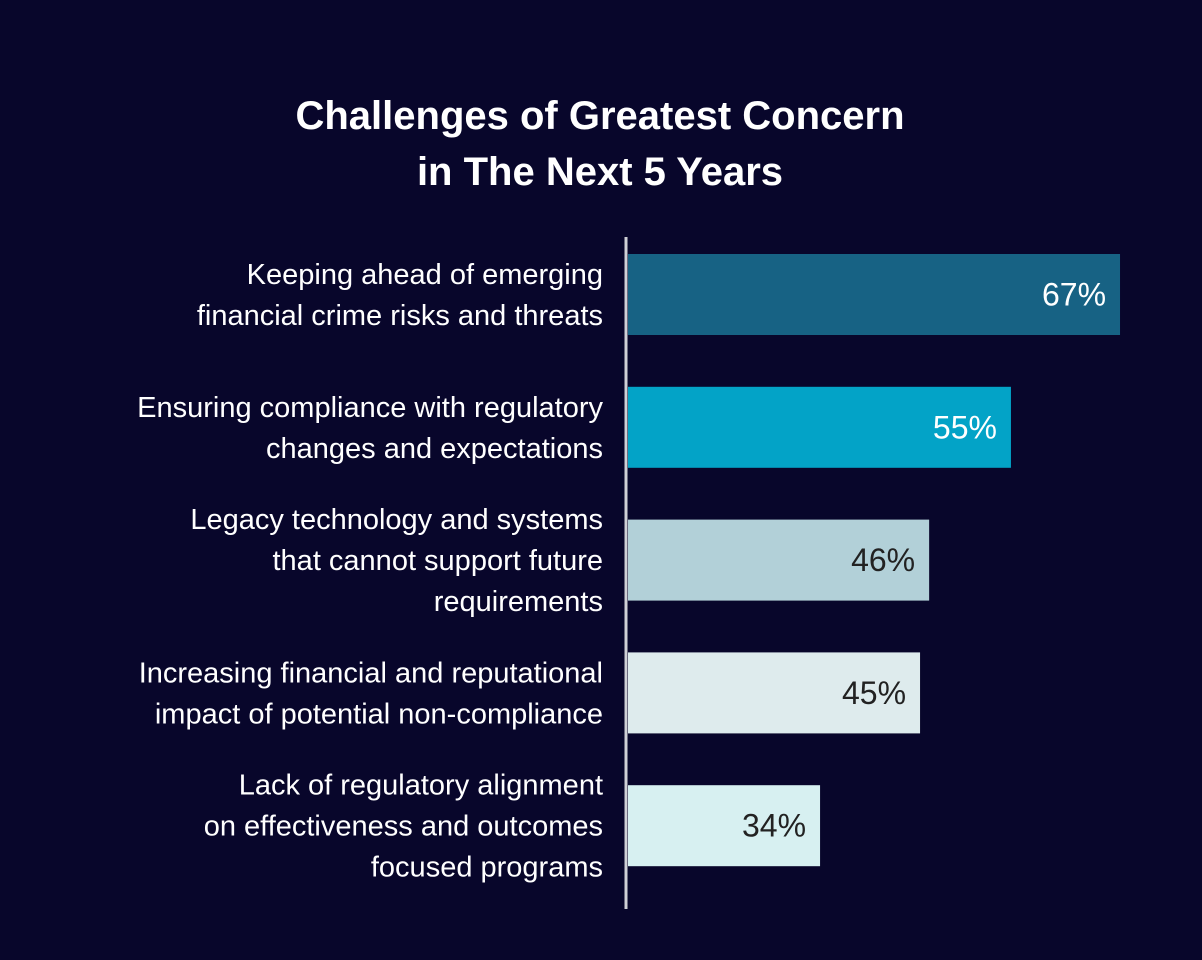  What do you see at coordinates (965, 427) in the screenshot?
I see `data-label-2: 55%` at bounding box center [965, 427].